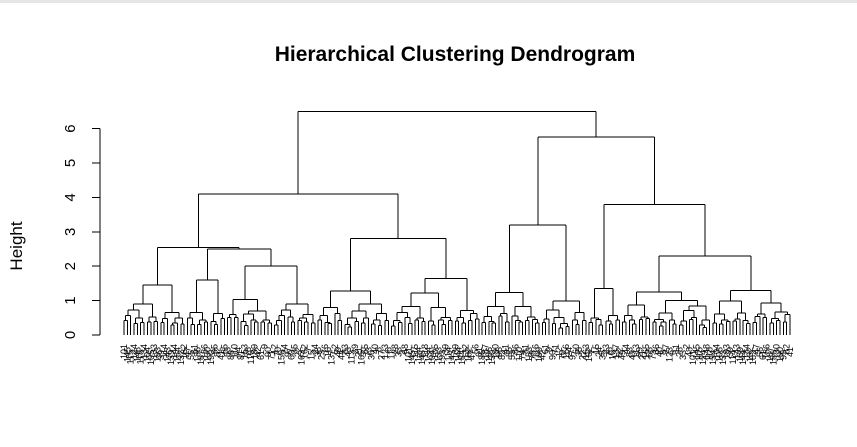 The height and width of the screenshot is (447, 857). Describe the element at coordinates (298, 352) in the screenshot. I see `leaf-label: 22` at that location.